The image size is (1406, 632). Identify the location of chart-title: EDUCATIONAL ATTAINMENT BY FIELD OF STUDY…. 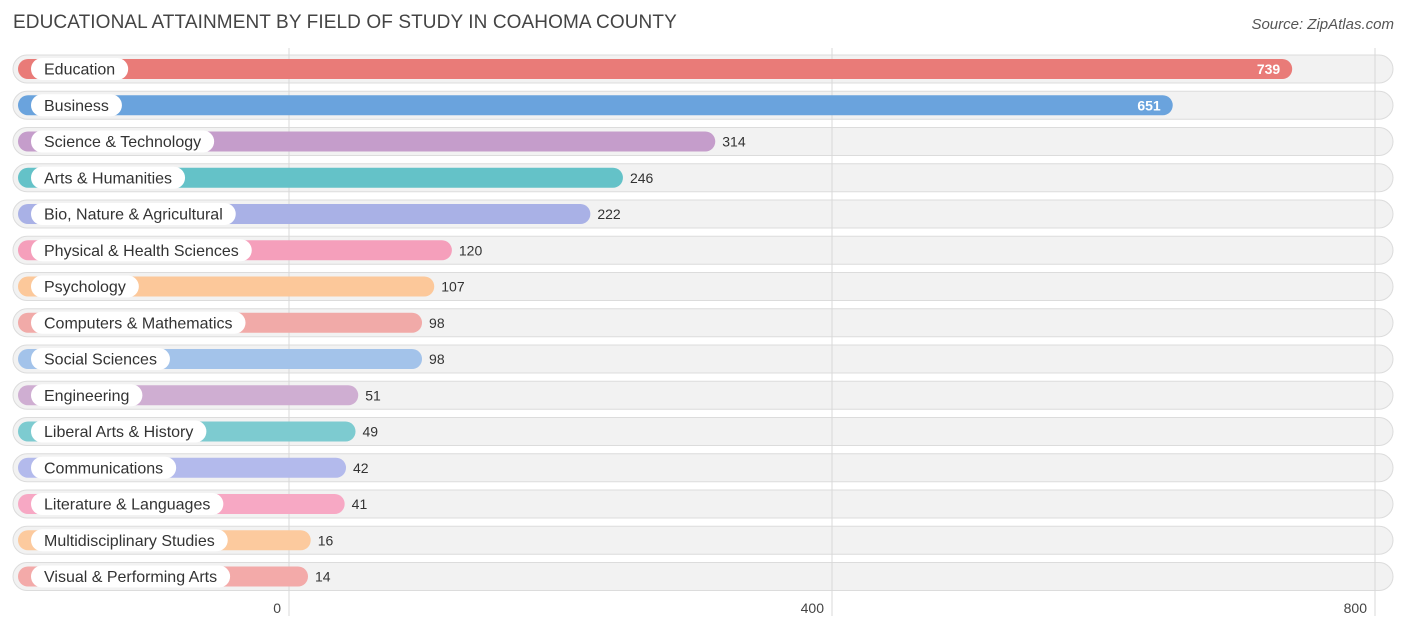
(345, 22).